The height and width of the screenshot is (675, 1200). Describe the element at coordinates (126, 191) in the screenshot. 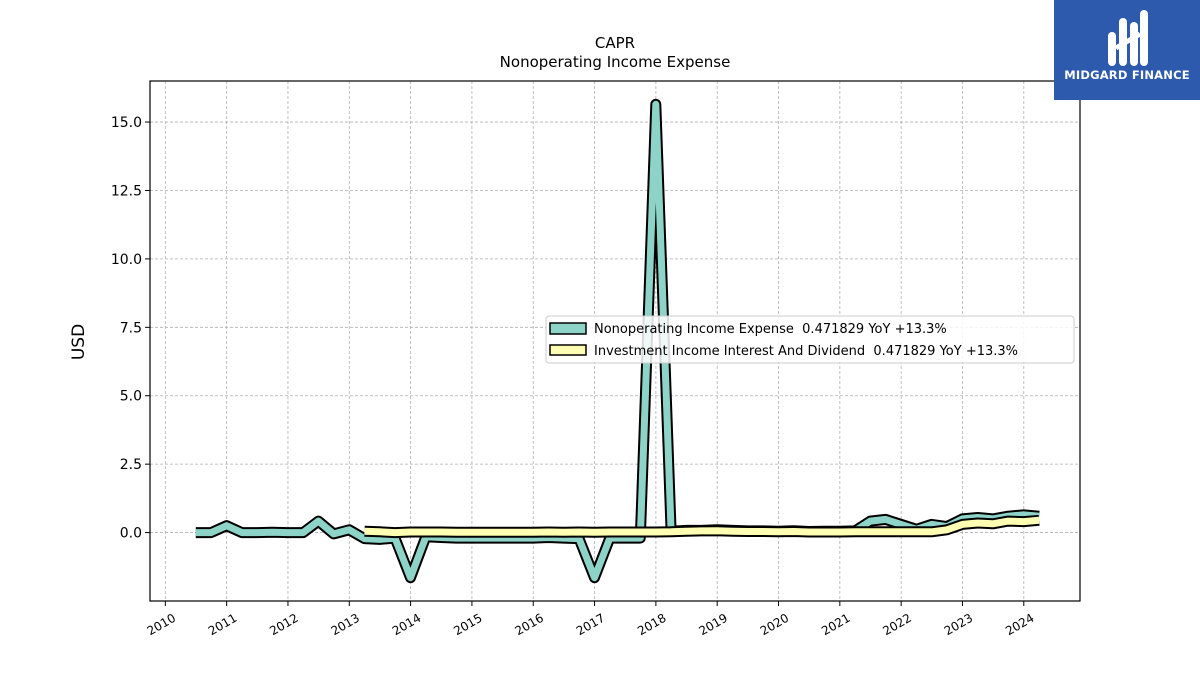

I see `y-tick-label: 12.5` at that location.